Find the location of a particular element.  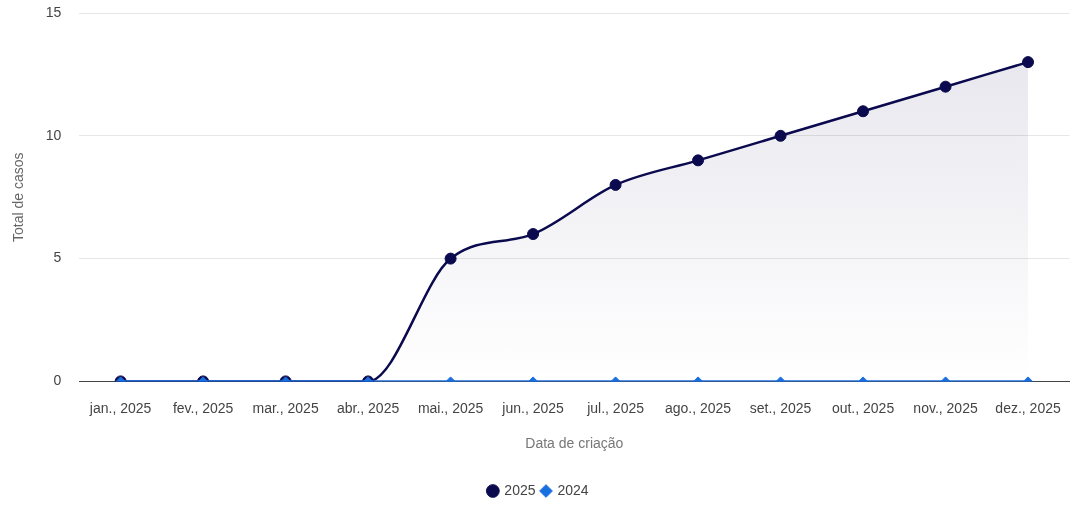

x-tick-label: jul., 2025 is located at coordinates (615, 407).